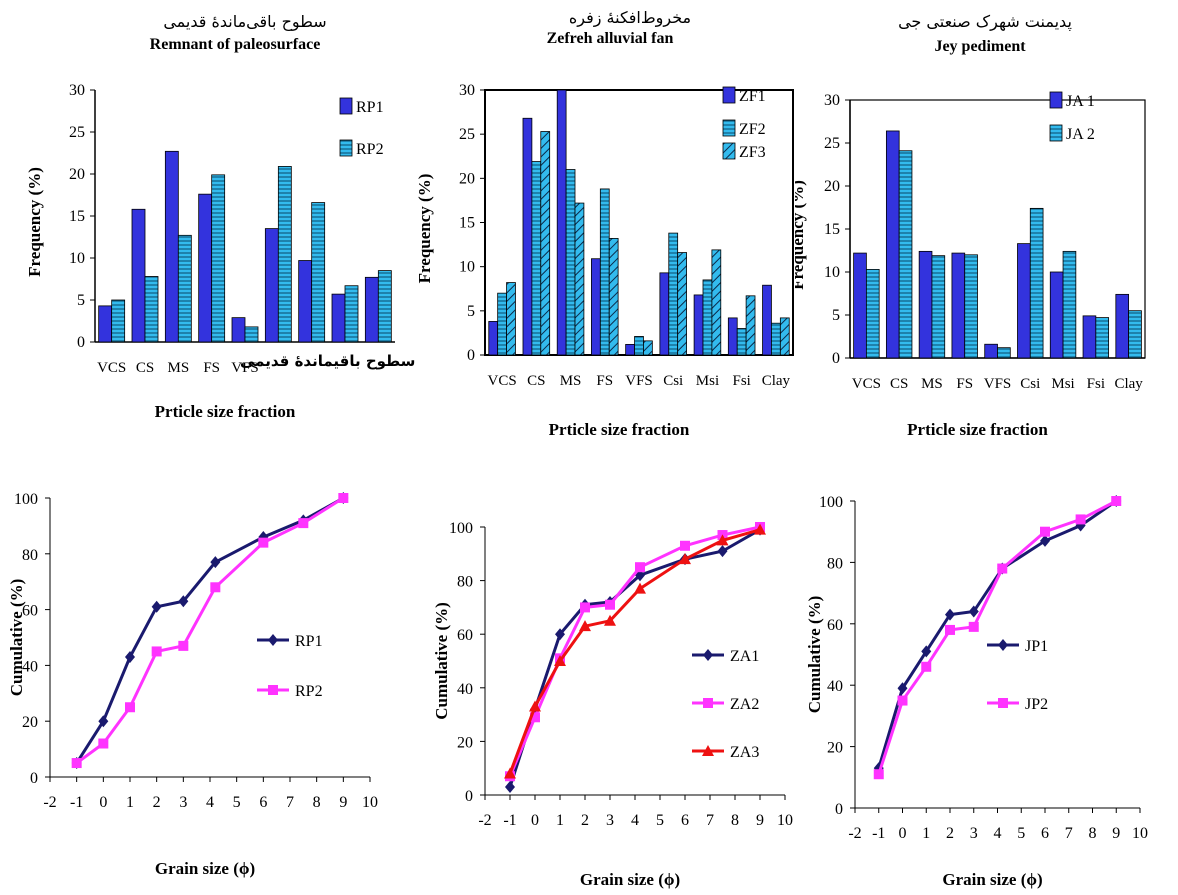  I want to click on legend-swatch-JA1, so click(1056, 100).